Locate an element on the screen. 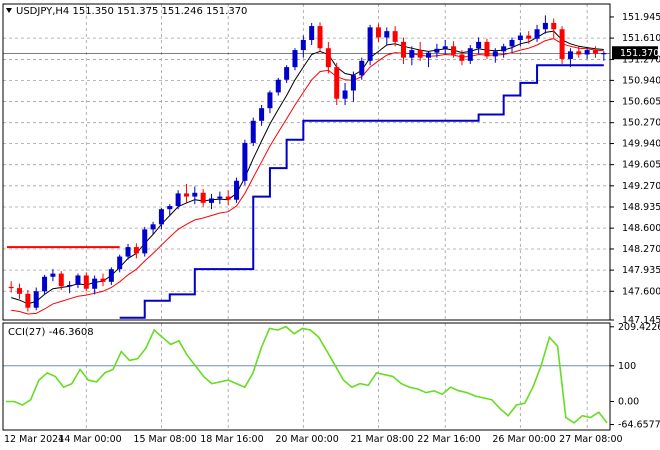  y-tick-label: 149.940 is located at coordinates (641, 144).